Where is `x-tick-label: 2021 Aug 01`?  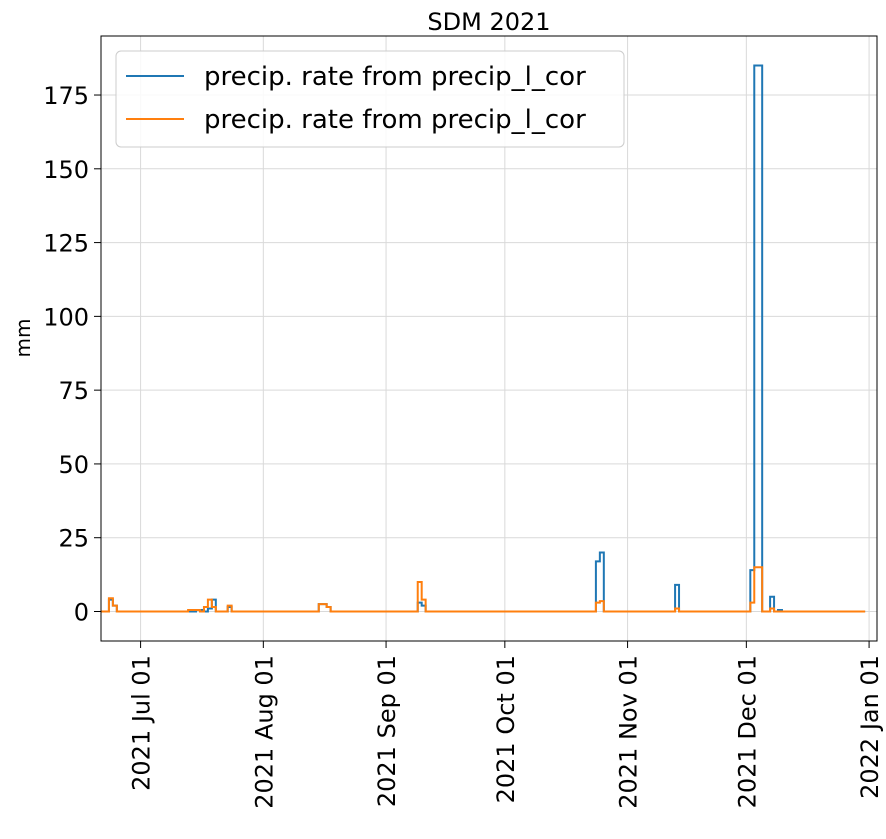 x-tick-label: 2021 Aug 01 is located at coordinates (264, 732).